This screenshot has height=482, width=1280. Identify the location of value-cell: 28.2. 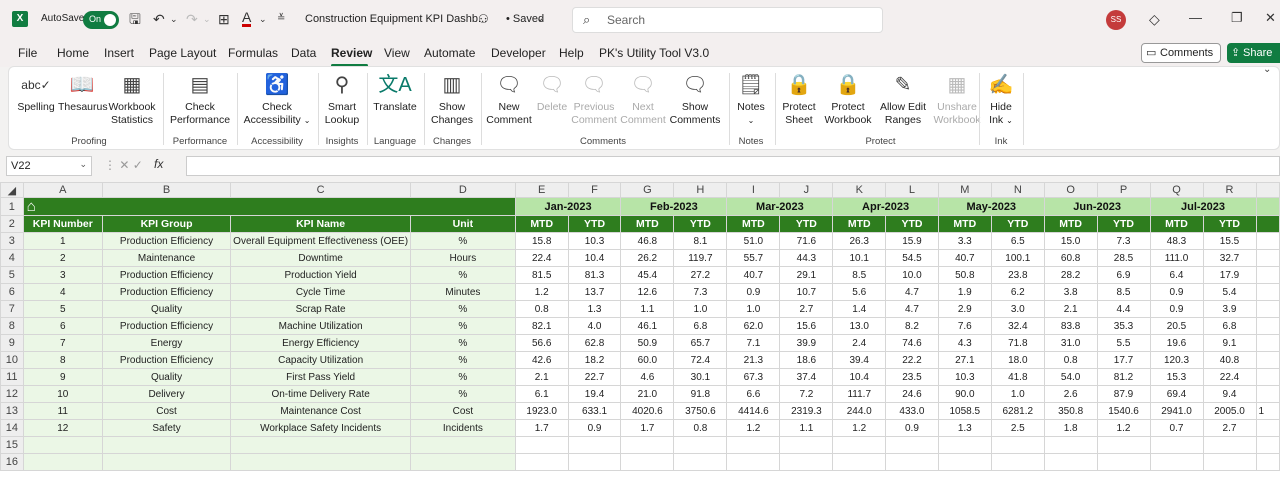
(1070, 275).